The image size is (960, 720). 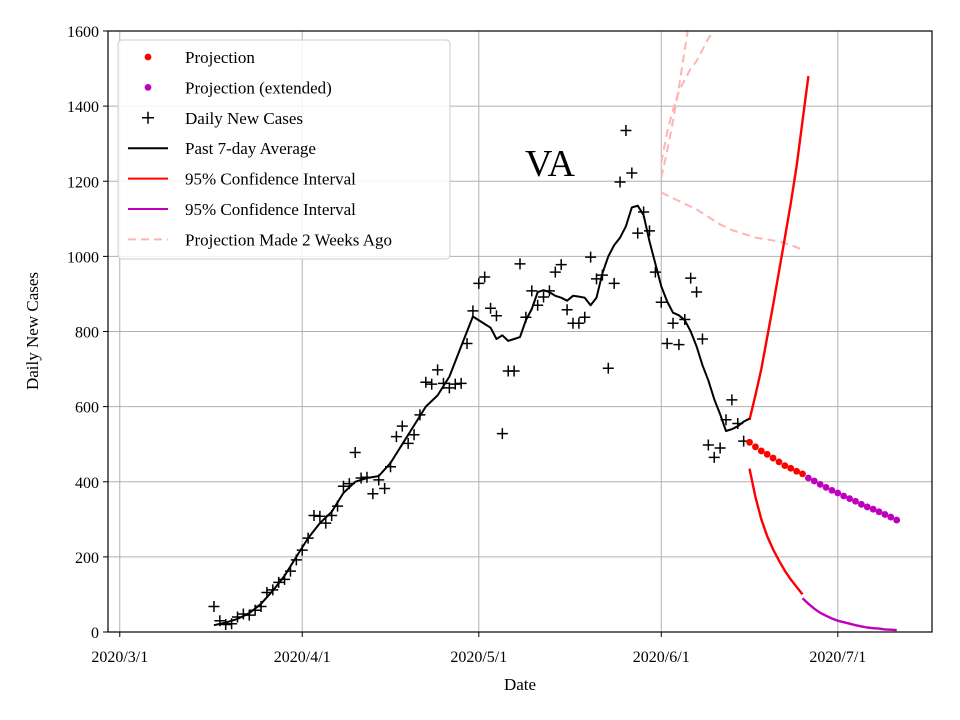 I want to click on legend-entry: Projection, so click(x=199, y=57).